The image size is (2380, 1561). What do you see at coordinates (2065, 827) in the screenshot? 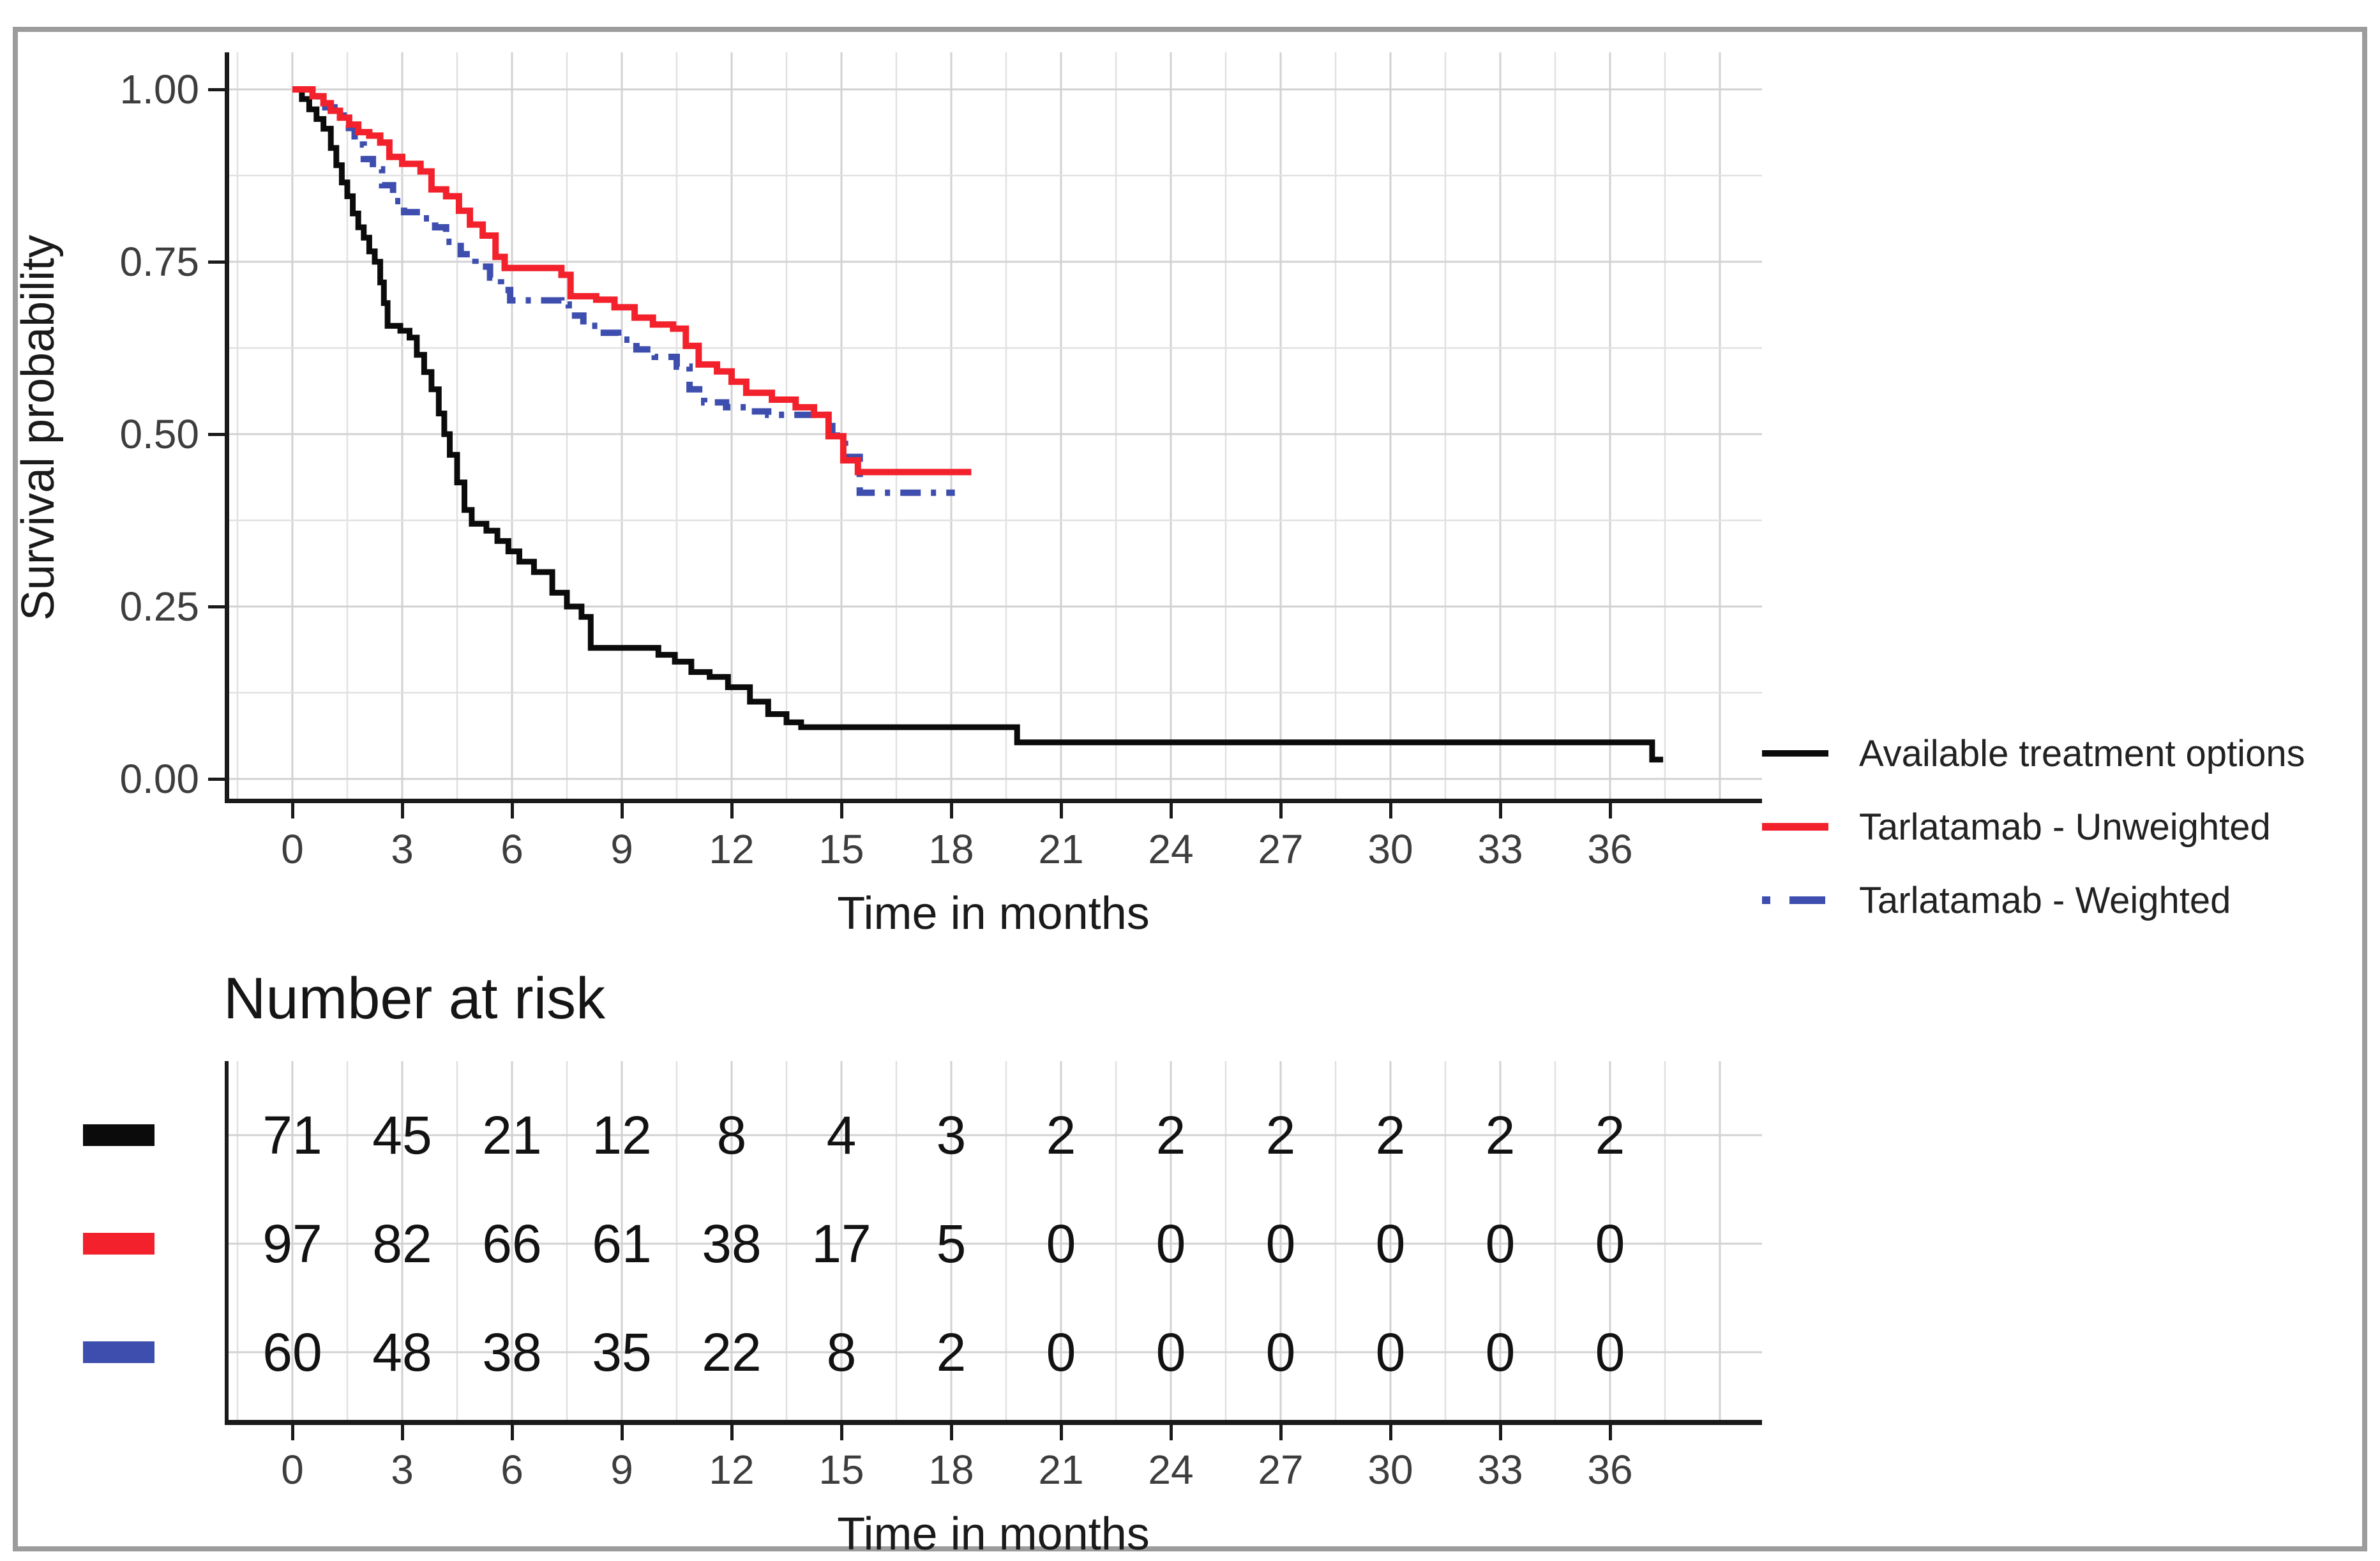
I see `legend-item-label: Tarlatamab - Unweighted` at bounding box center [2065, 827].